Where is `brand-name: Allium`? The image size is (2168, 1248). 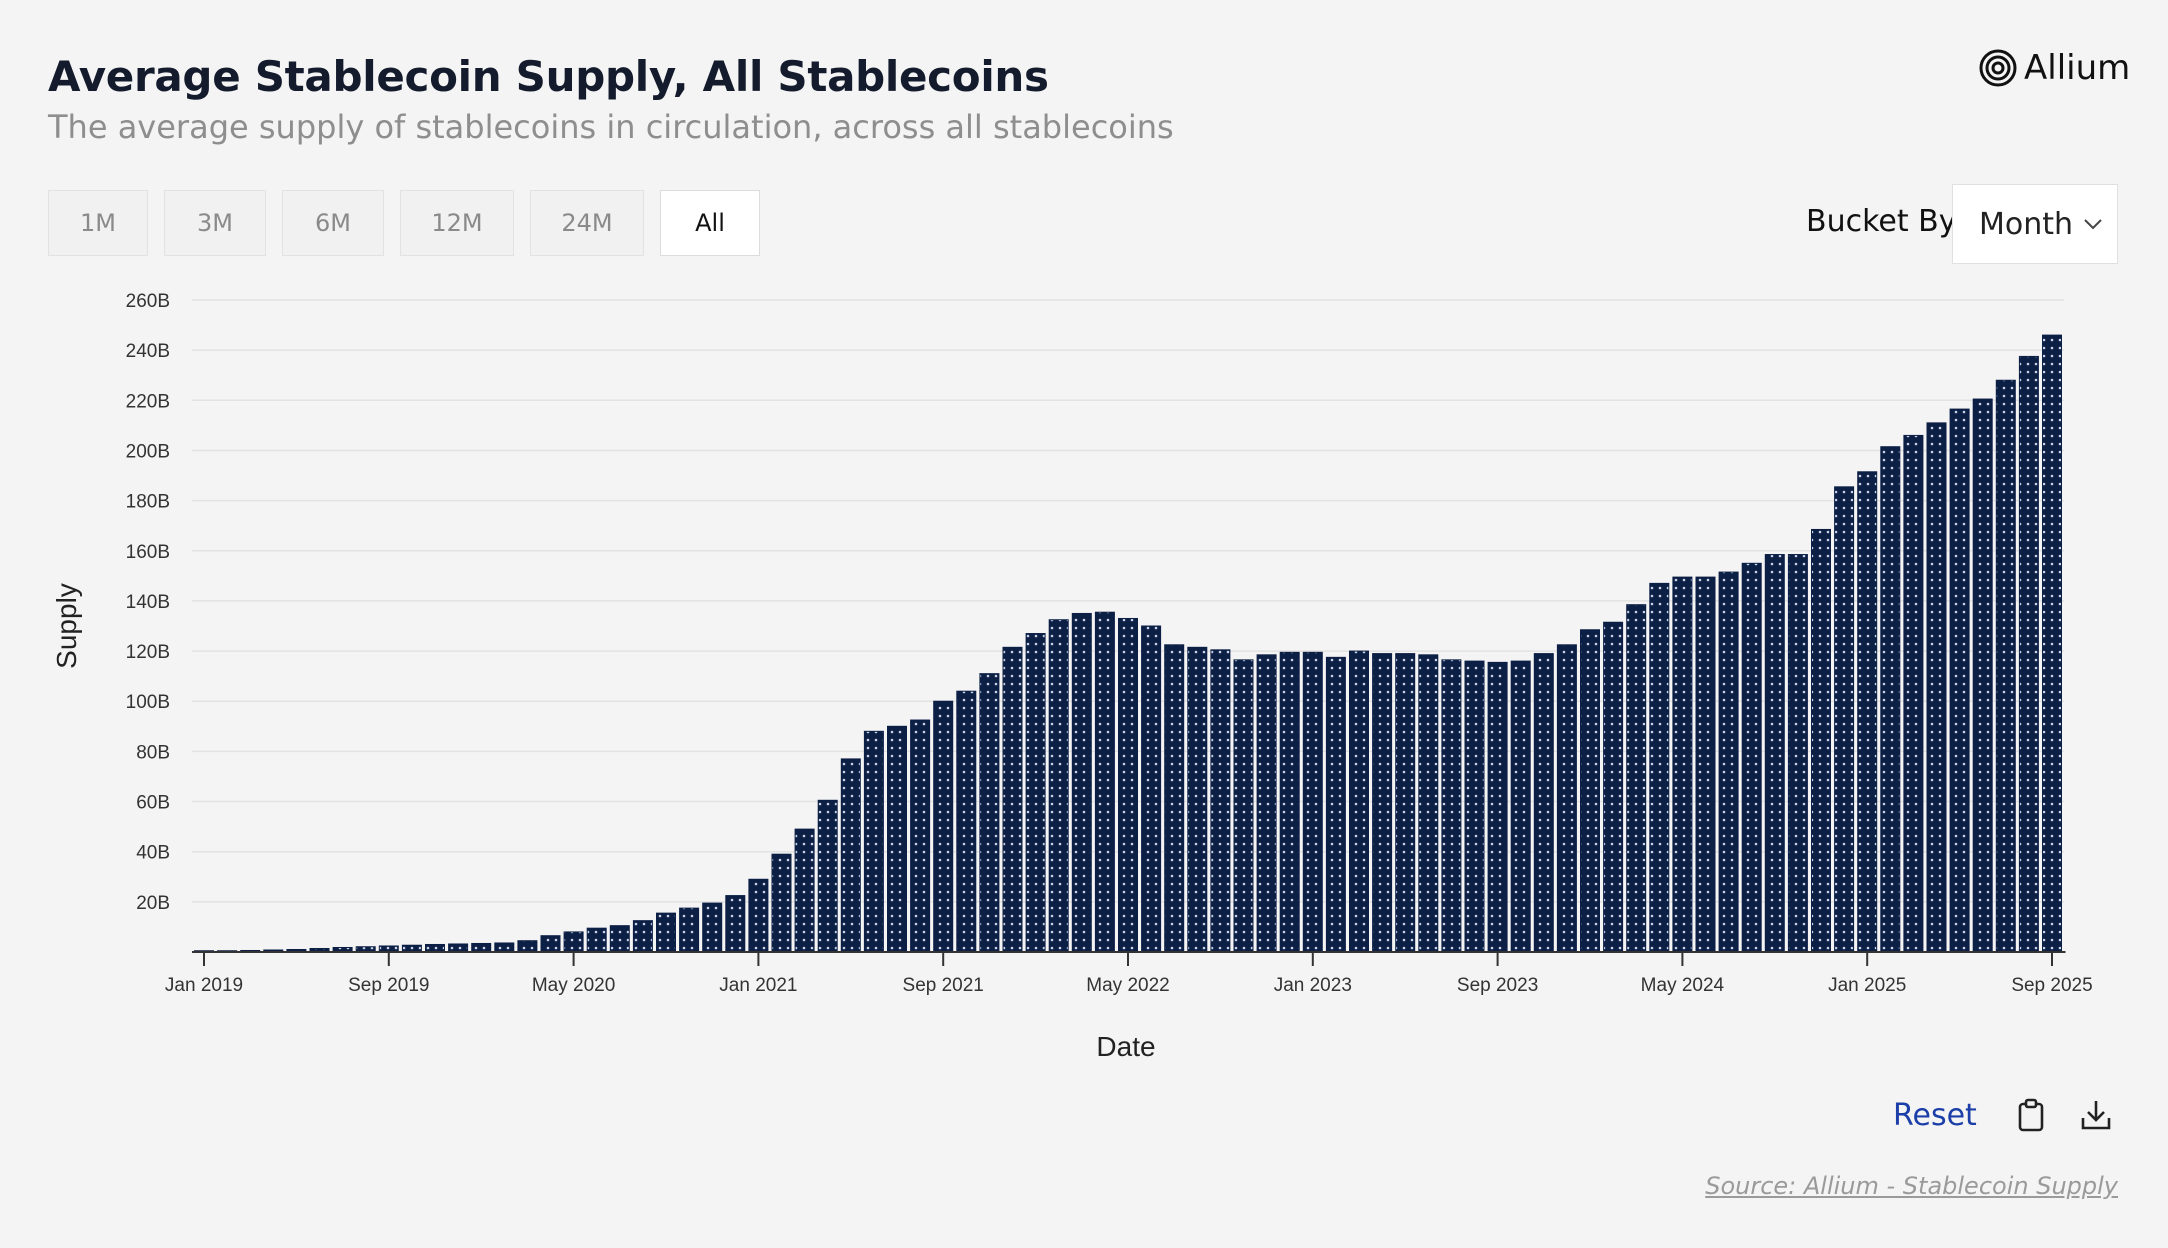 brand-name: Allium is located at coordinates (2077, 68).